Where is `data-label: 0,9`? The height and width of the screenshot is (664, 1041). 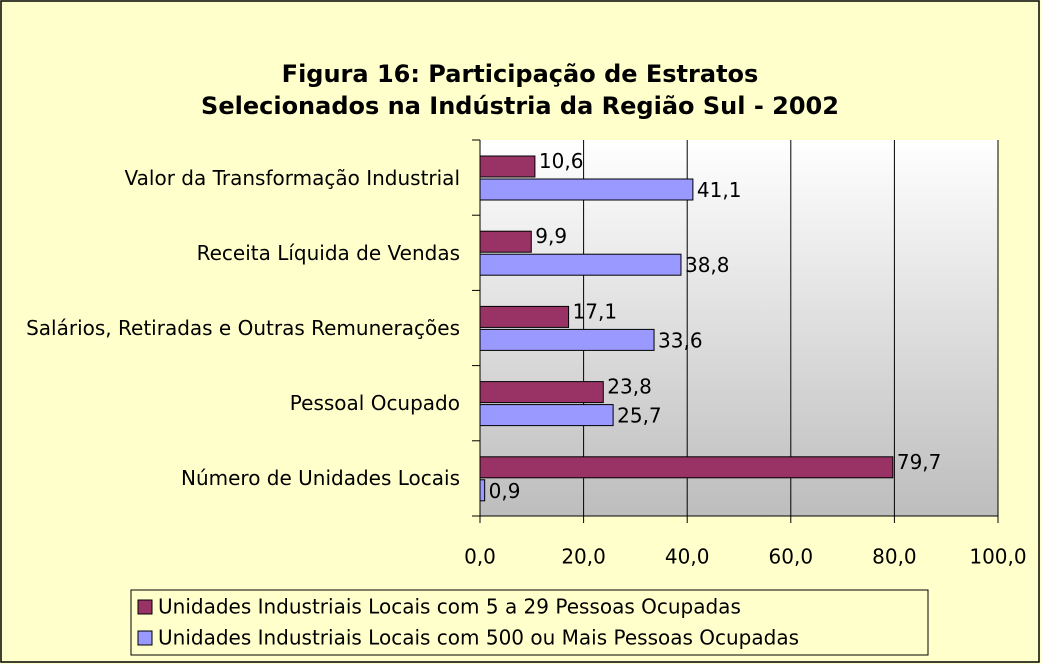 data-label: 0,9 is located at coordinates (505, 491).